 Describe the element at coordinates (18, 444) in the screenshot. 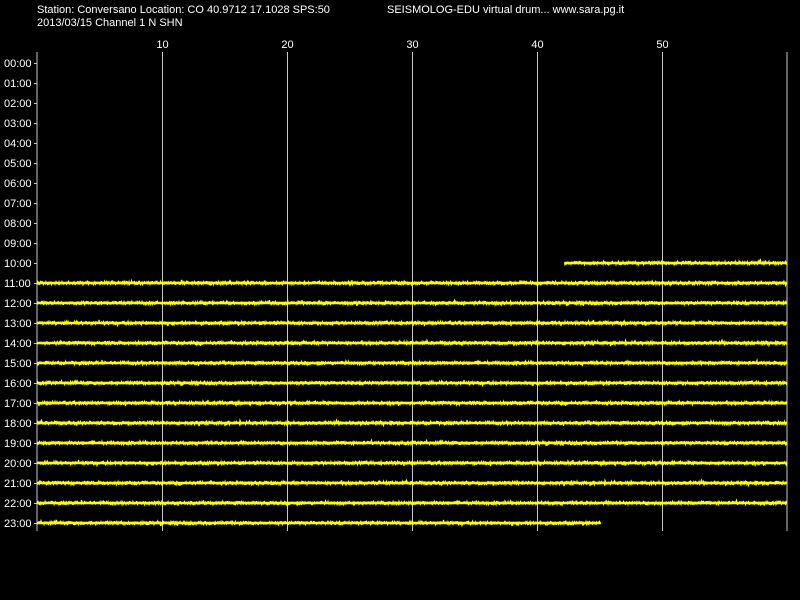

I see `hour-label: 19:00` at that location.